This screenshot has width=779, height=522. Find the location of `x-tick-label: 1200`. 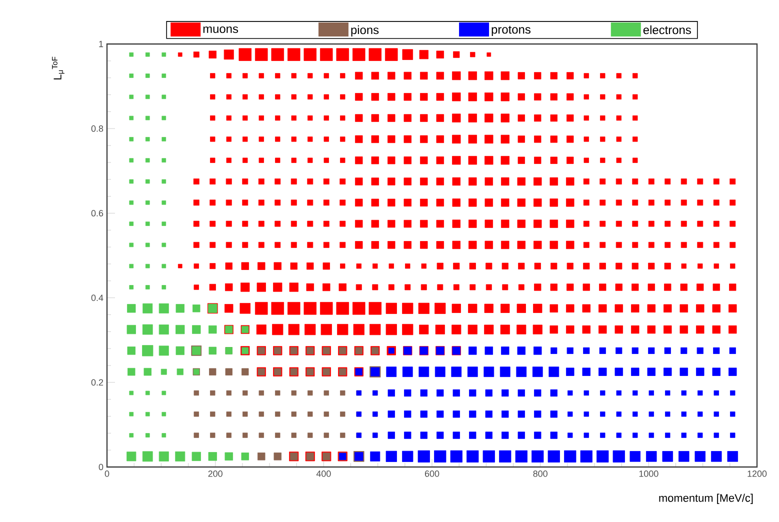

x-tick-label: 1200 is located at coordinates (757, 473).